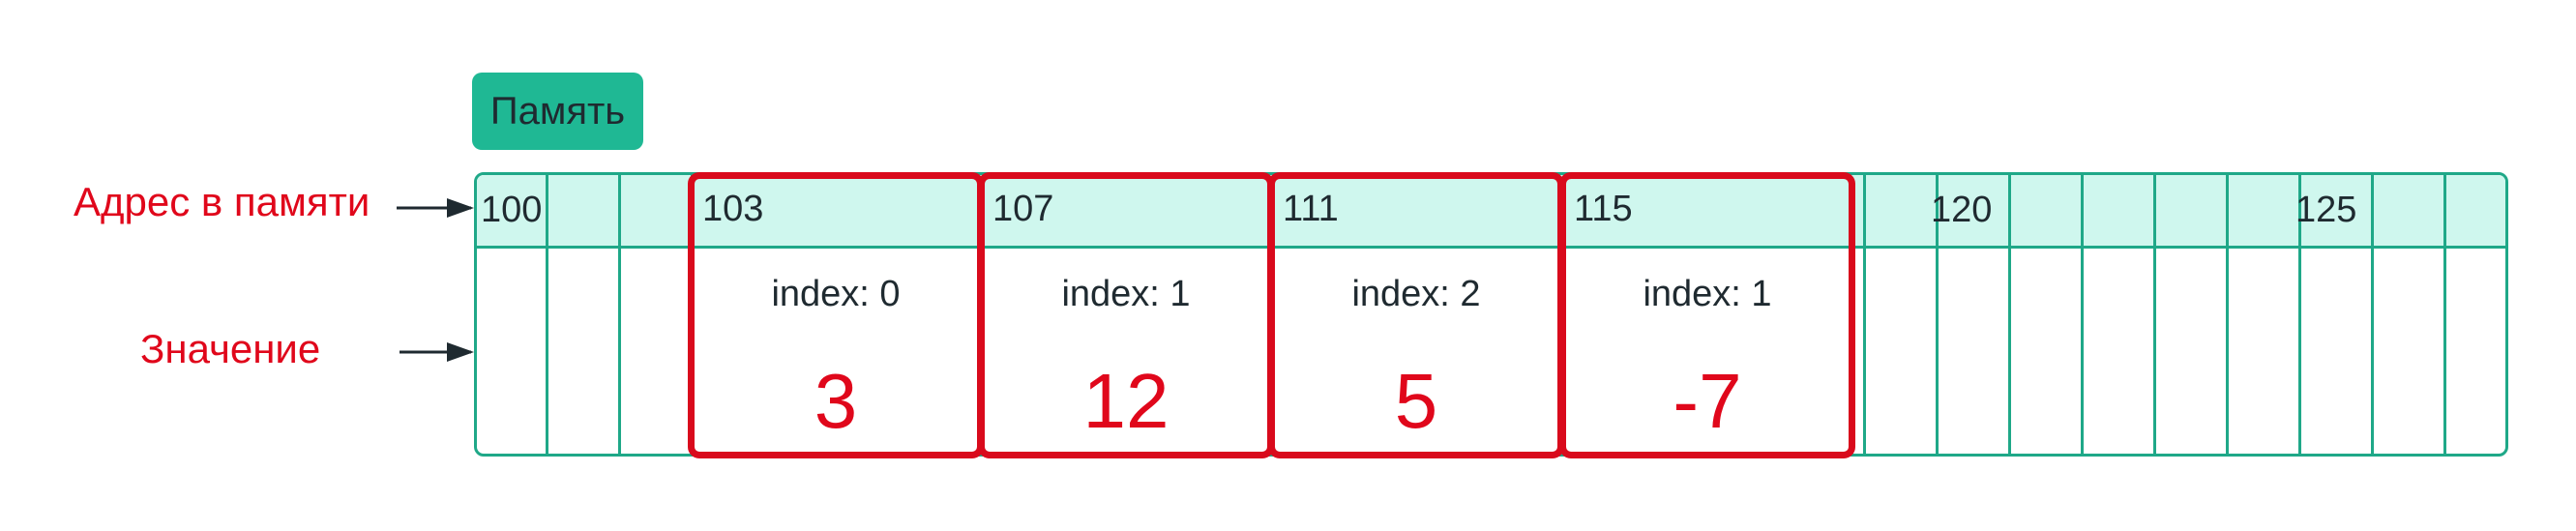 The width and height of the screenshot is (2576, 531). Describe the element at coordinates (512, 210) in the screenshot. I see `address-100: 100` at that location.